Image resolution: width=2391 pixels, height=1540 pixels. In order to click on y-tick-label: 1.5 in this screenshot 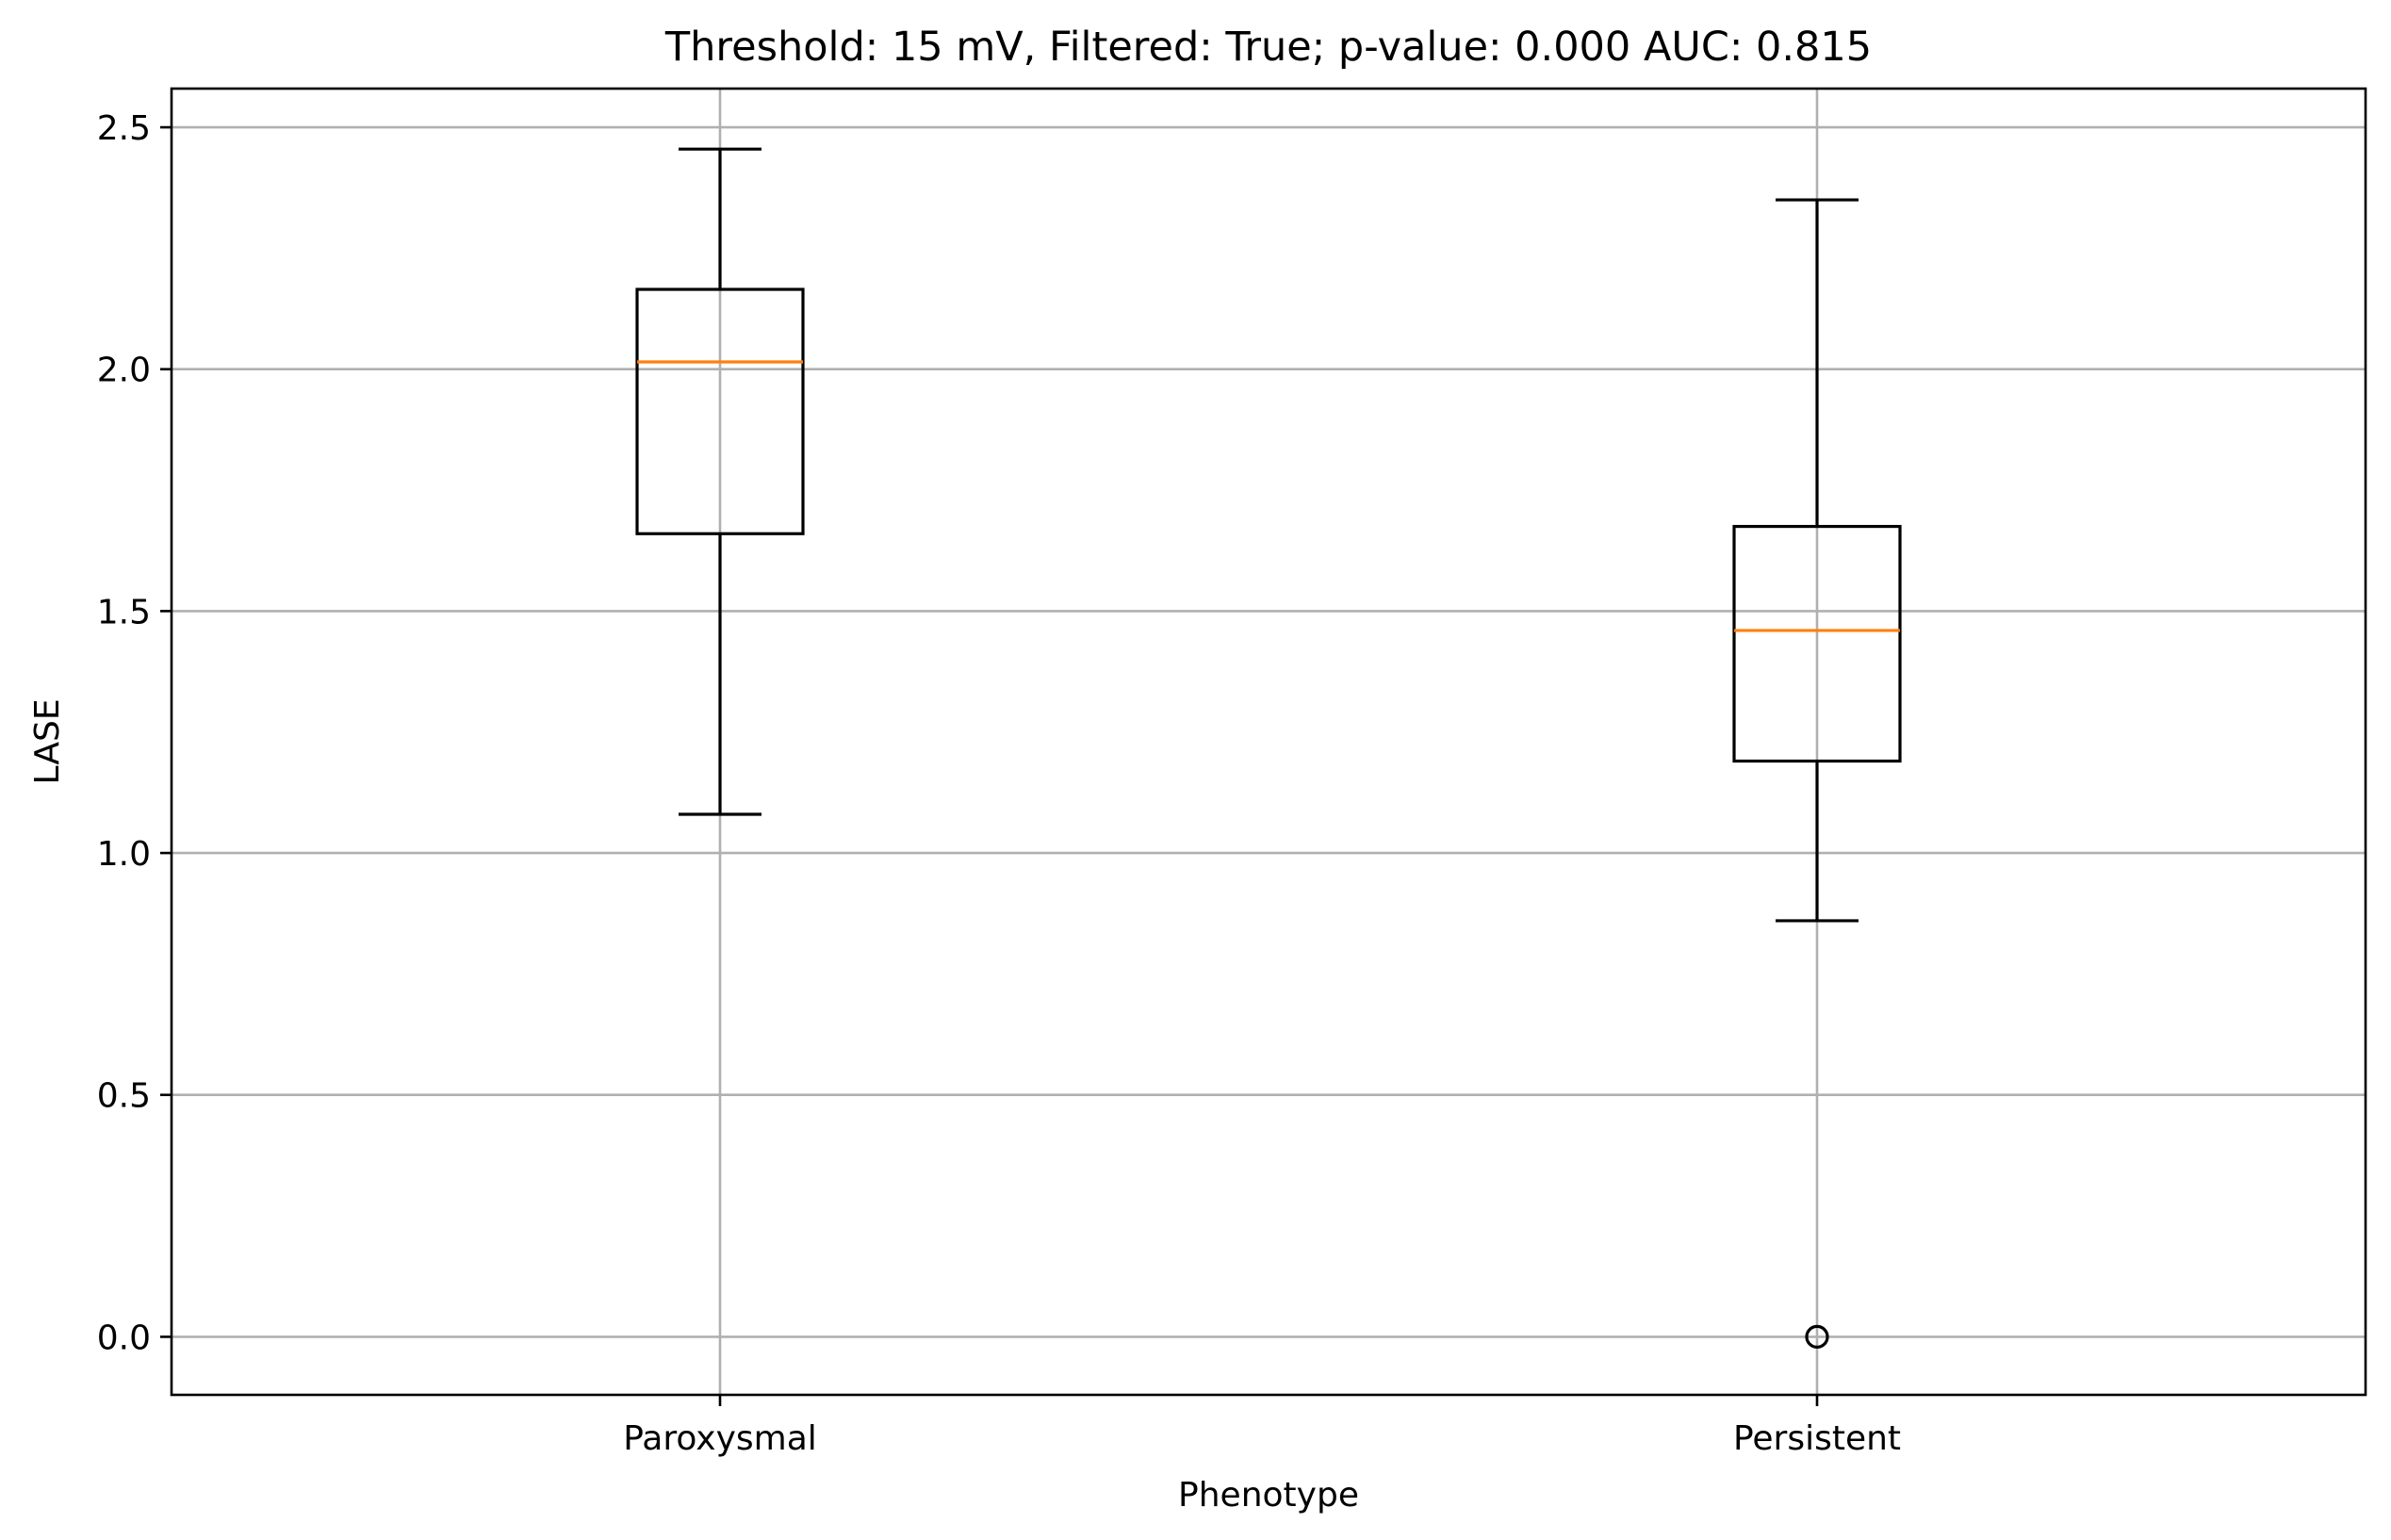, I will do `click(124, 612)`.